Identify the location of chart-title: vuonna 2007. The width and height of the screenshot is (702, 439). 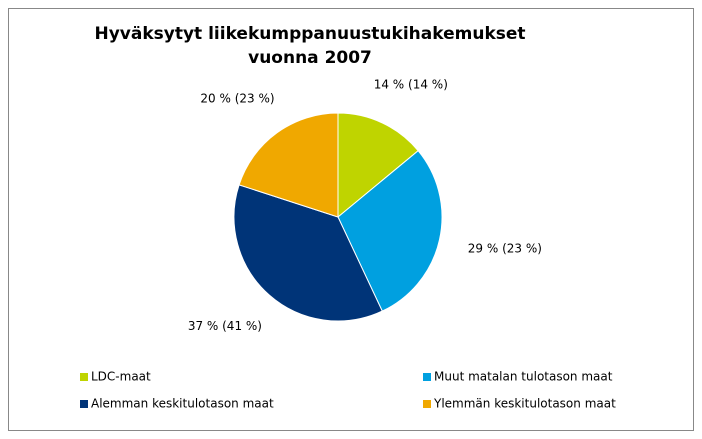
(310, 58).